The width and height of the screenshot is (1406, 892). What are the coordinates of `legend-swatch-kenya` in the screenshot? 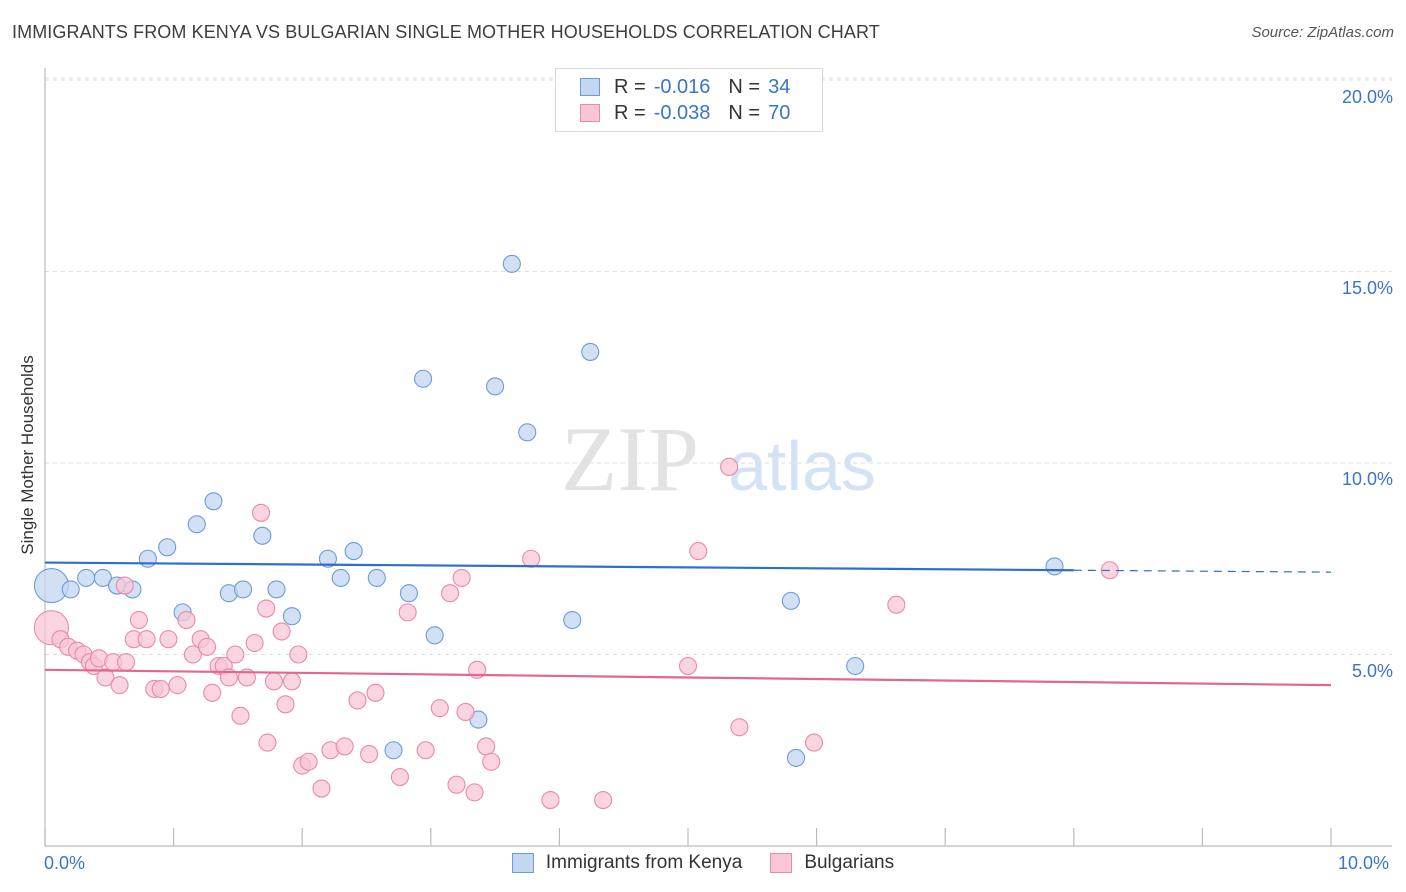 It's located at (590, 87).